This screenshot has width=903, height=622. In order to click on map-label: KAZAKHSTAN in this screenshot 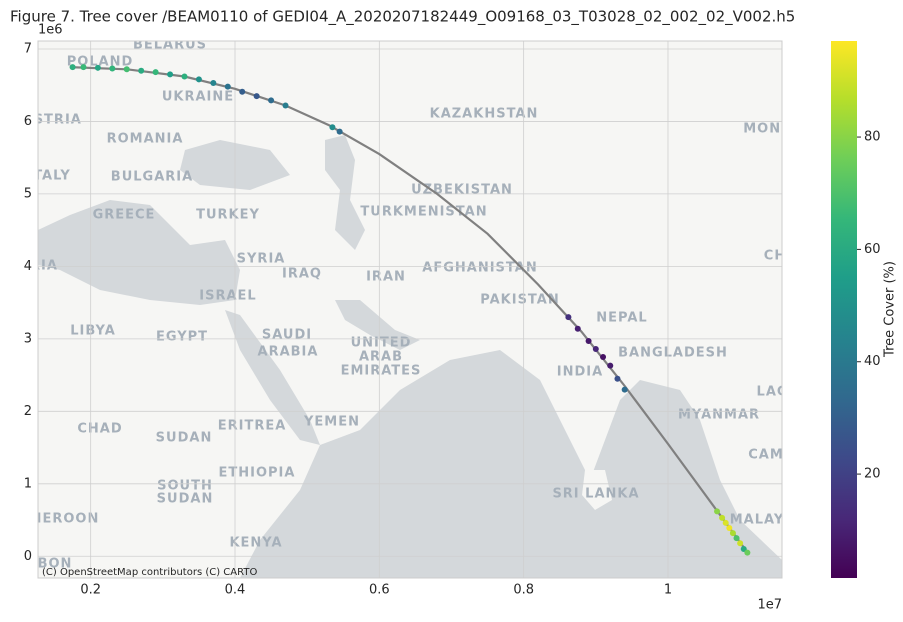, I will do `click(484, 114)`.